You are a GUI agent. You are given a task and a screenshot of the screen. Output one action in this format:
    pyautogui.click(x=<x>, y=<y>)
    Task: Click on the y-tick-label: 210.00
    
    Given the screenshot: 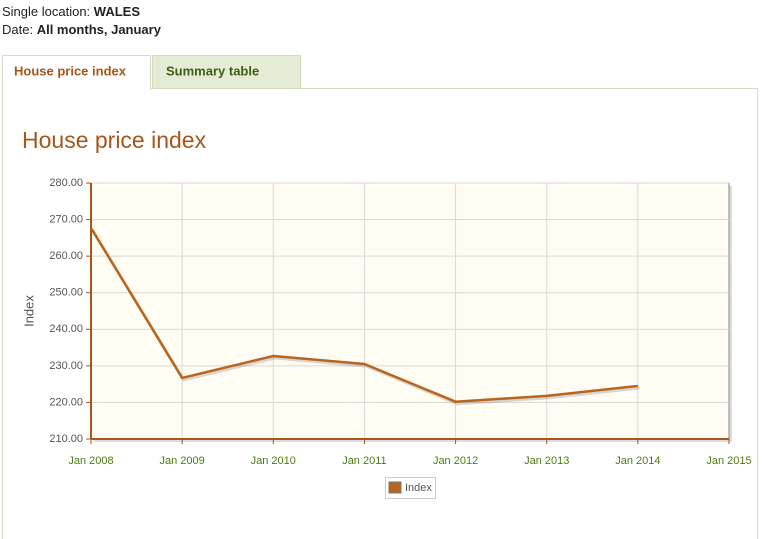 What is the action you would take?
    pyautogui.click(x=66, y=439)
    